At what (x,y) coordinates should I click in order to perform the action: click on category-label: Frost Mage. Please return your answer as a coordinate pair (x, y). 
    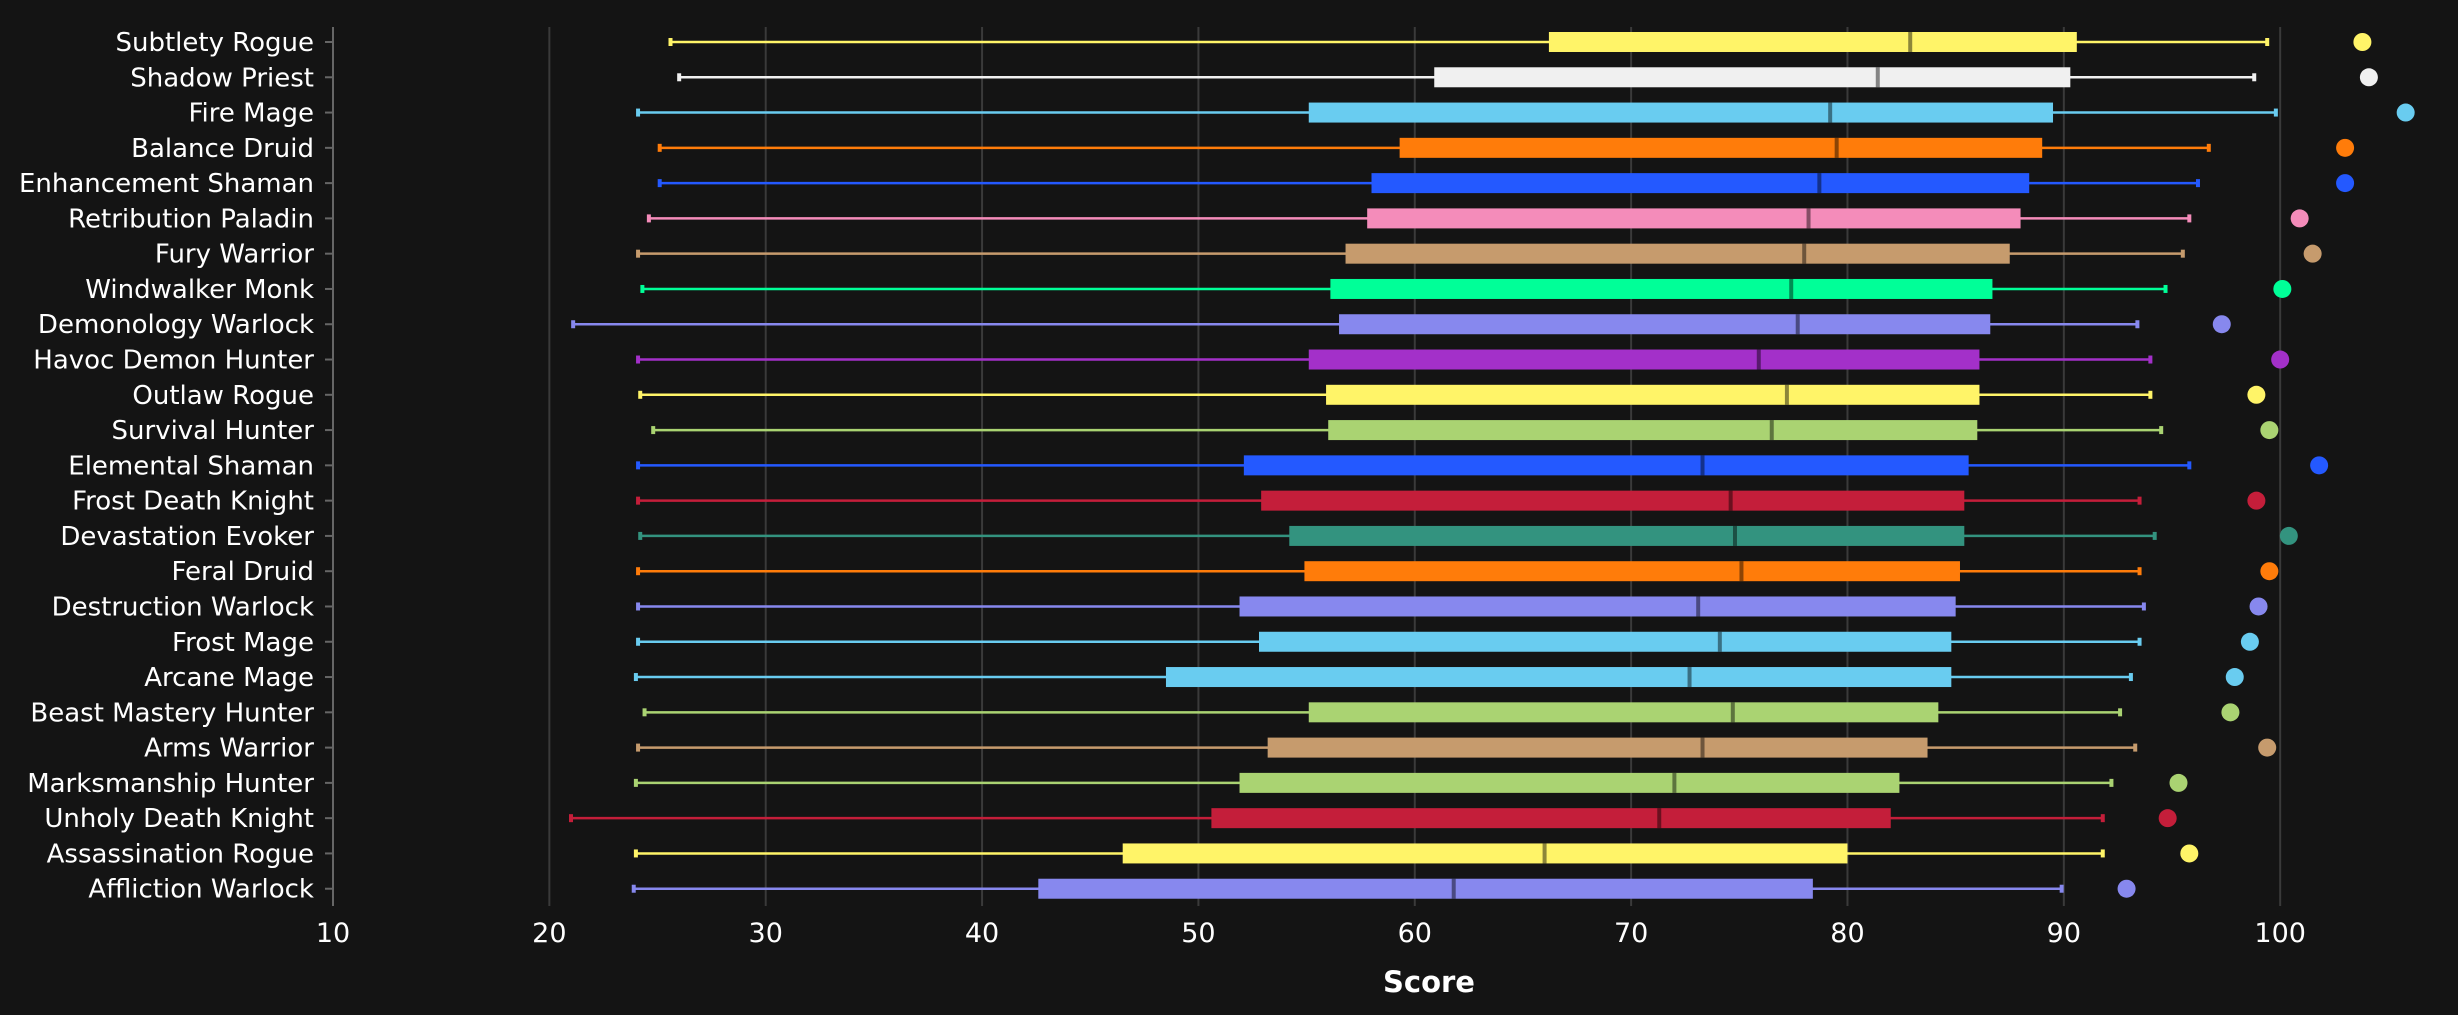
    Looking at the image, I should click on (243, 643).